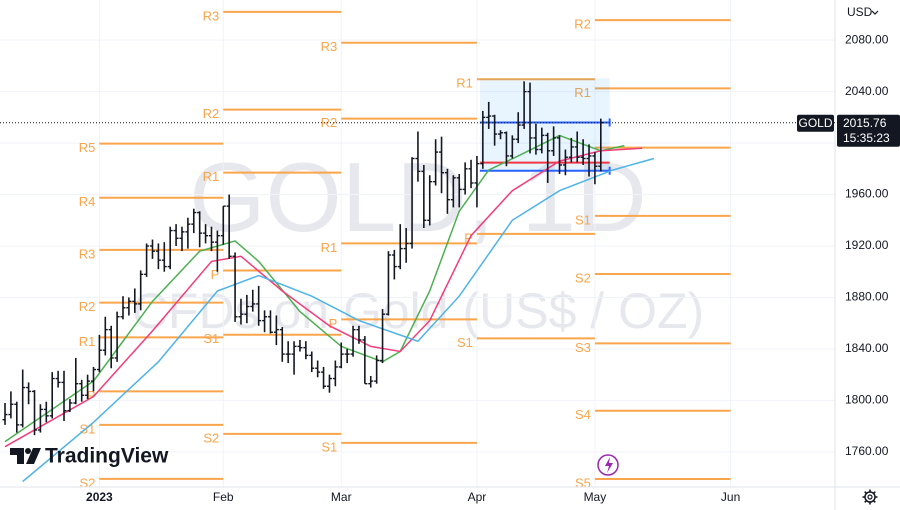 The width and height of the screenshot is (900, 510). I want to click on logo-dot, so click(28, 451).